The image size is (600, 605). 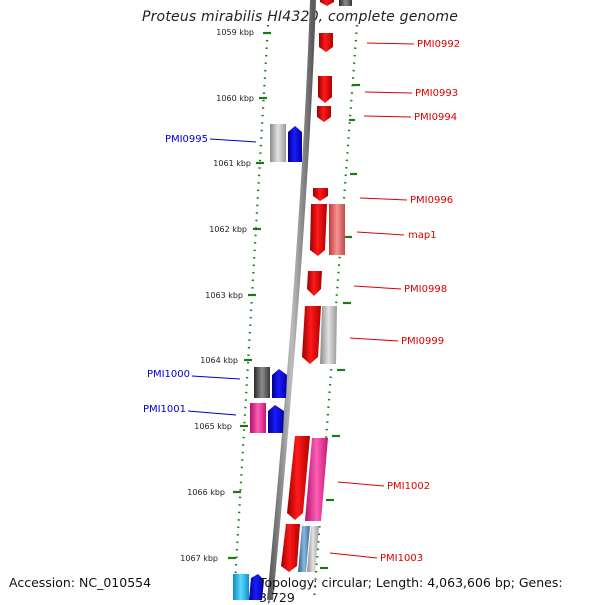 I want to click on tick-label: 1062 kbp, so click(x=228, y=229).